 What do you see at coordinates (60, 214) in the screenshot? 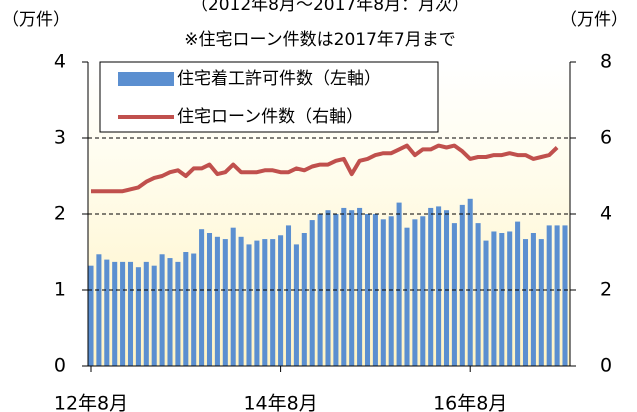
I see `y-tick-label: 2` at bounding box center [60, 214].